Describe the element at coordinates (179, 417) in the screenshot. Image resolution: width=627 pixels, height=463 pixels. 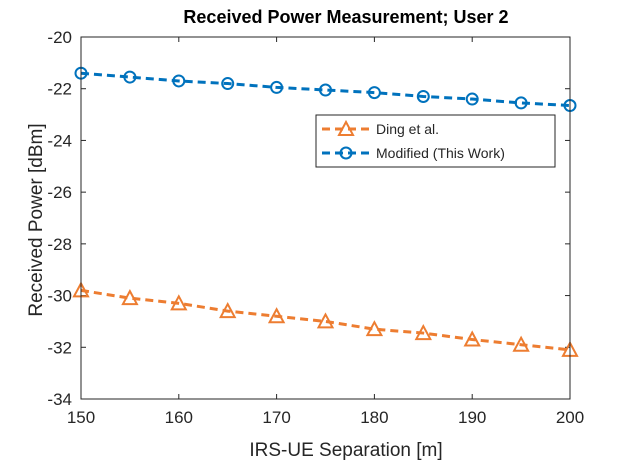
I see `x-tick-label: 160` at that location.